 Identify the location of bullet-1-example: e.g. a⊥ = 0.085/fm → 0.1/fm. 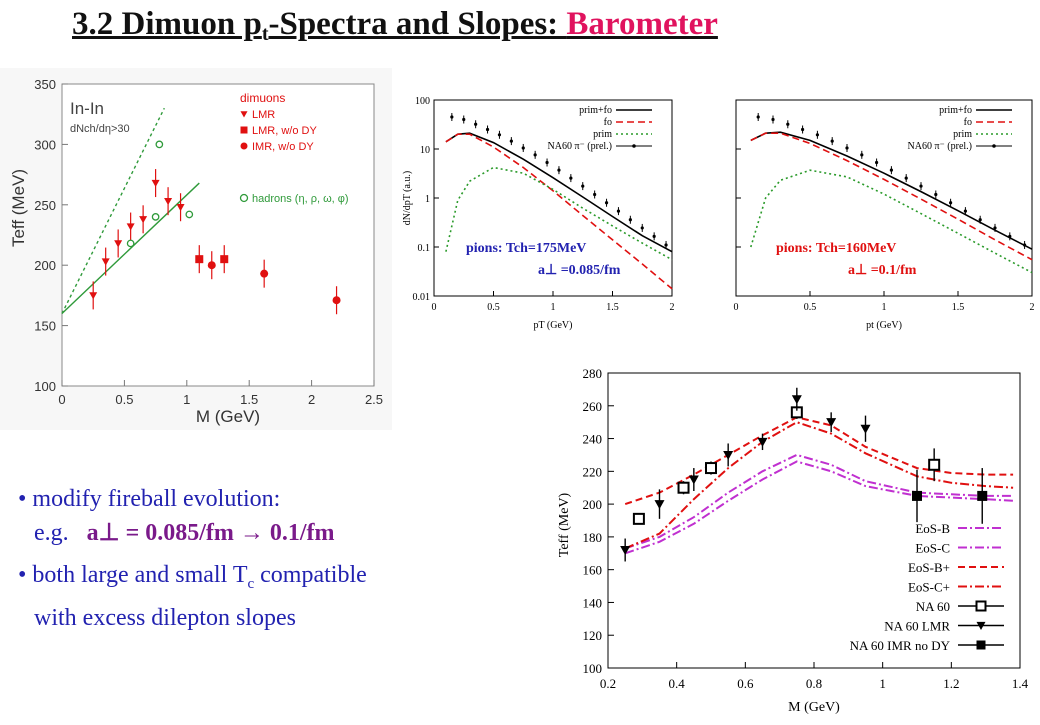
(192, 533).